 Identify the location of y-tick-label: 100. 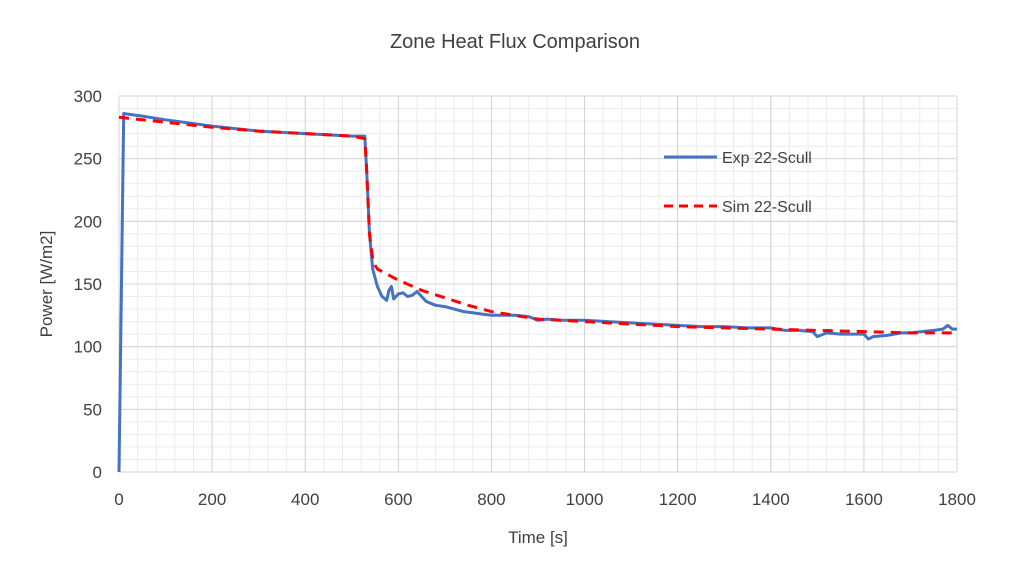
(88, 347).